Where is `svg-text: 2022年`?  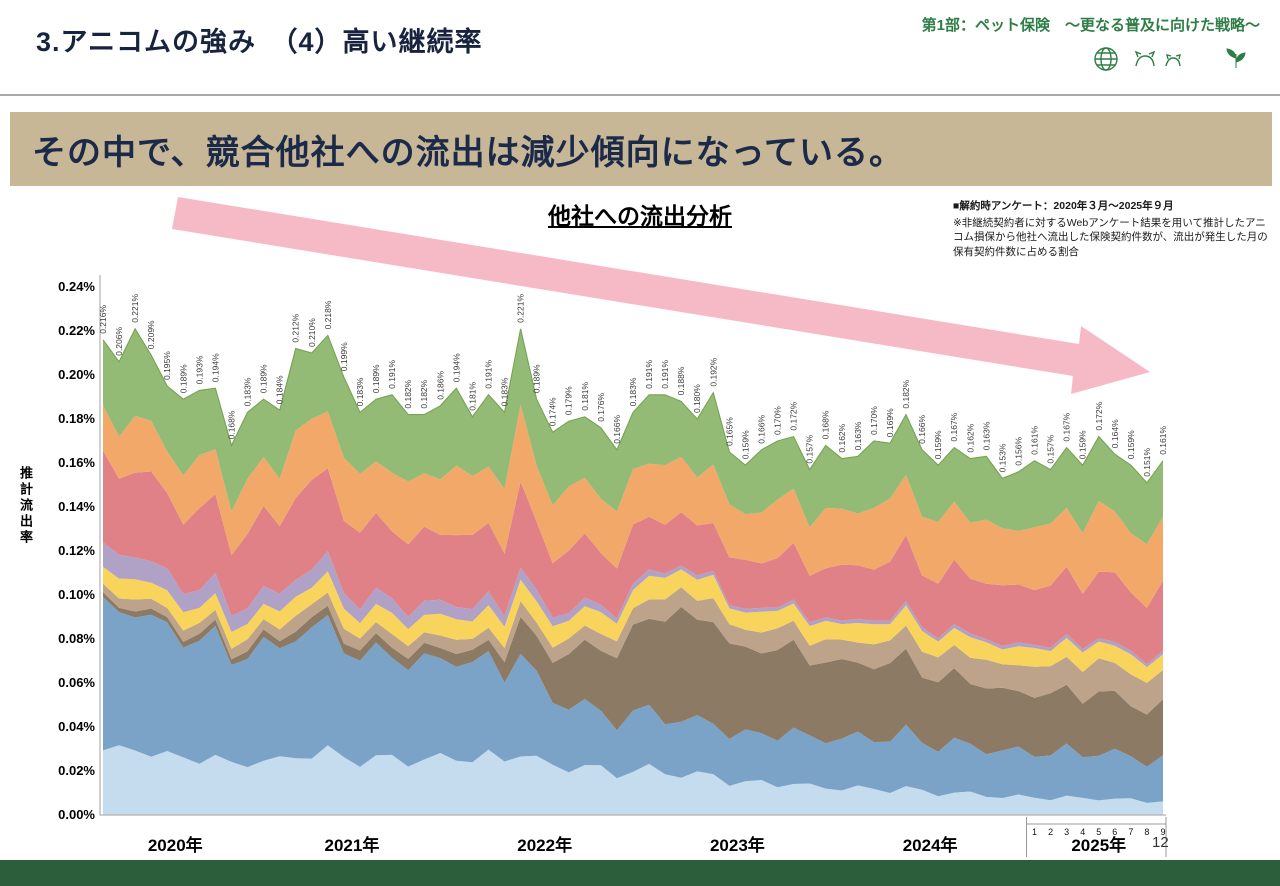 svg-text: 2022年 is located at coordinates (544, 845).